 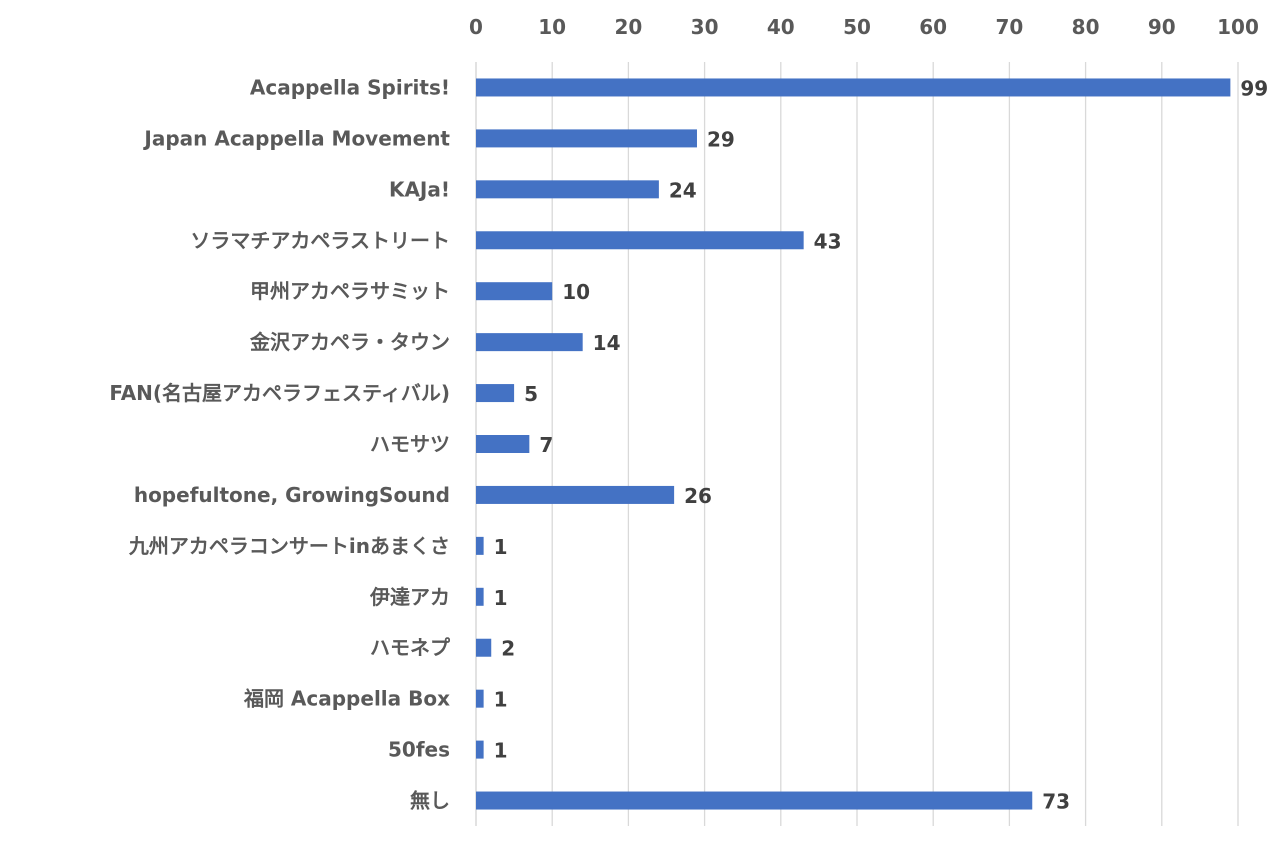 What do you see at coordinates (410, 444) in the screenshot?
I see `category-label: ハモサツ` at bounding box center [410, 444].